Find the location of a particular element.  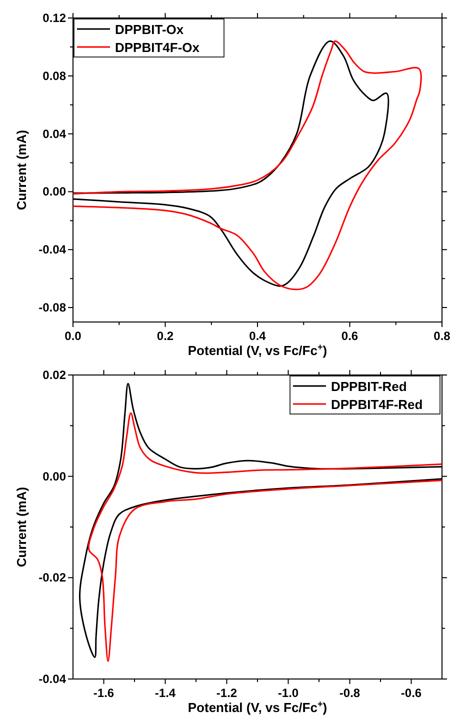

x-tick-label: 0.4 is located at coordinates (257, 336).